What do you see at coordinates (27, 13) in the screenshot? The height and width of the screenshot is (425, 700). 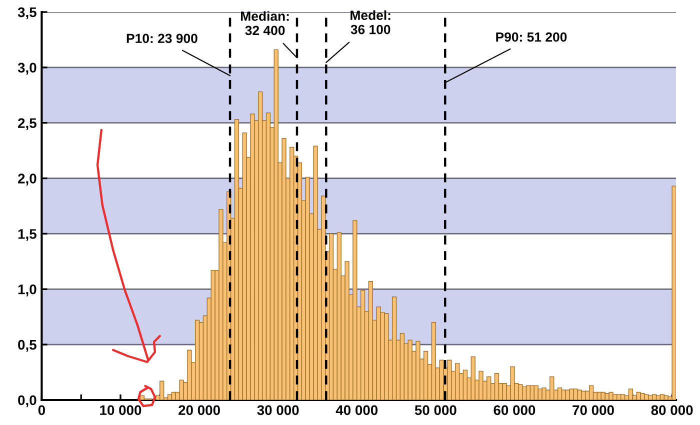 I see `y-tick-label: 3,5` at bounding box center [27, 13].